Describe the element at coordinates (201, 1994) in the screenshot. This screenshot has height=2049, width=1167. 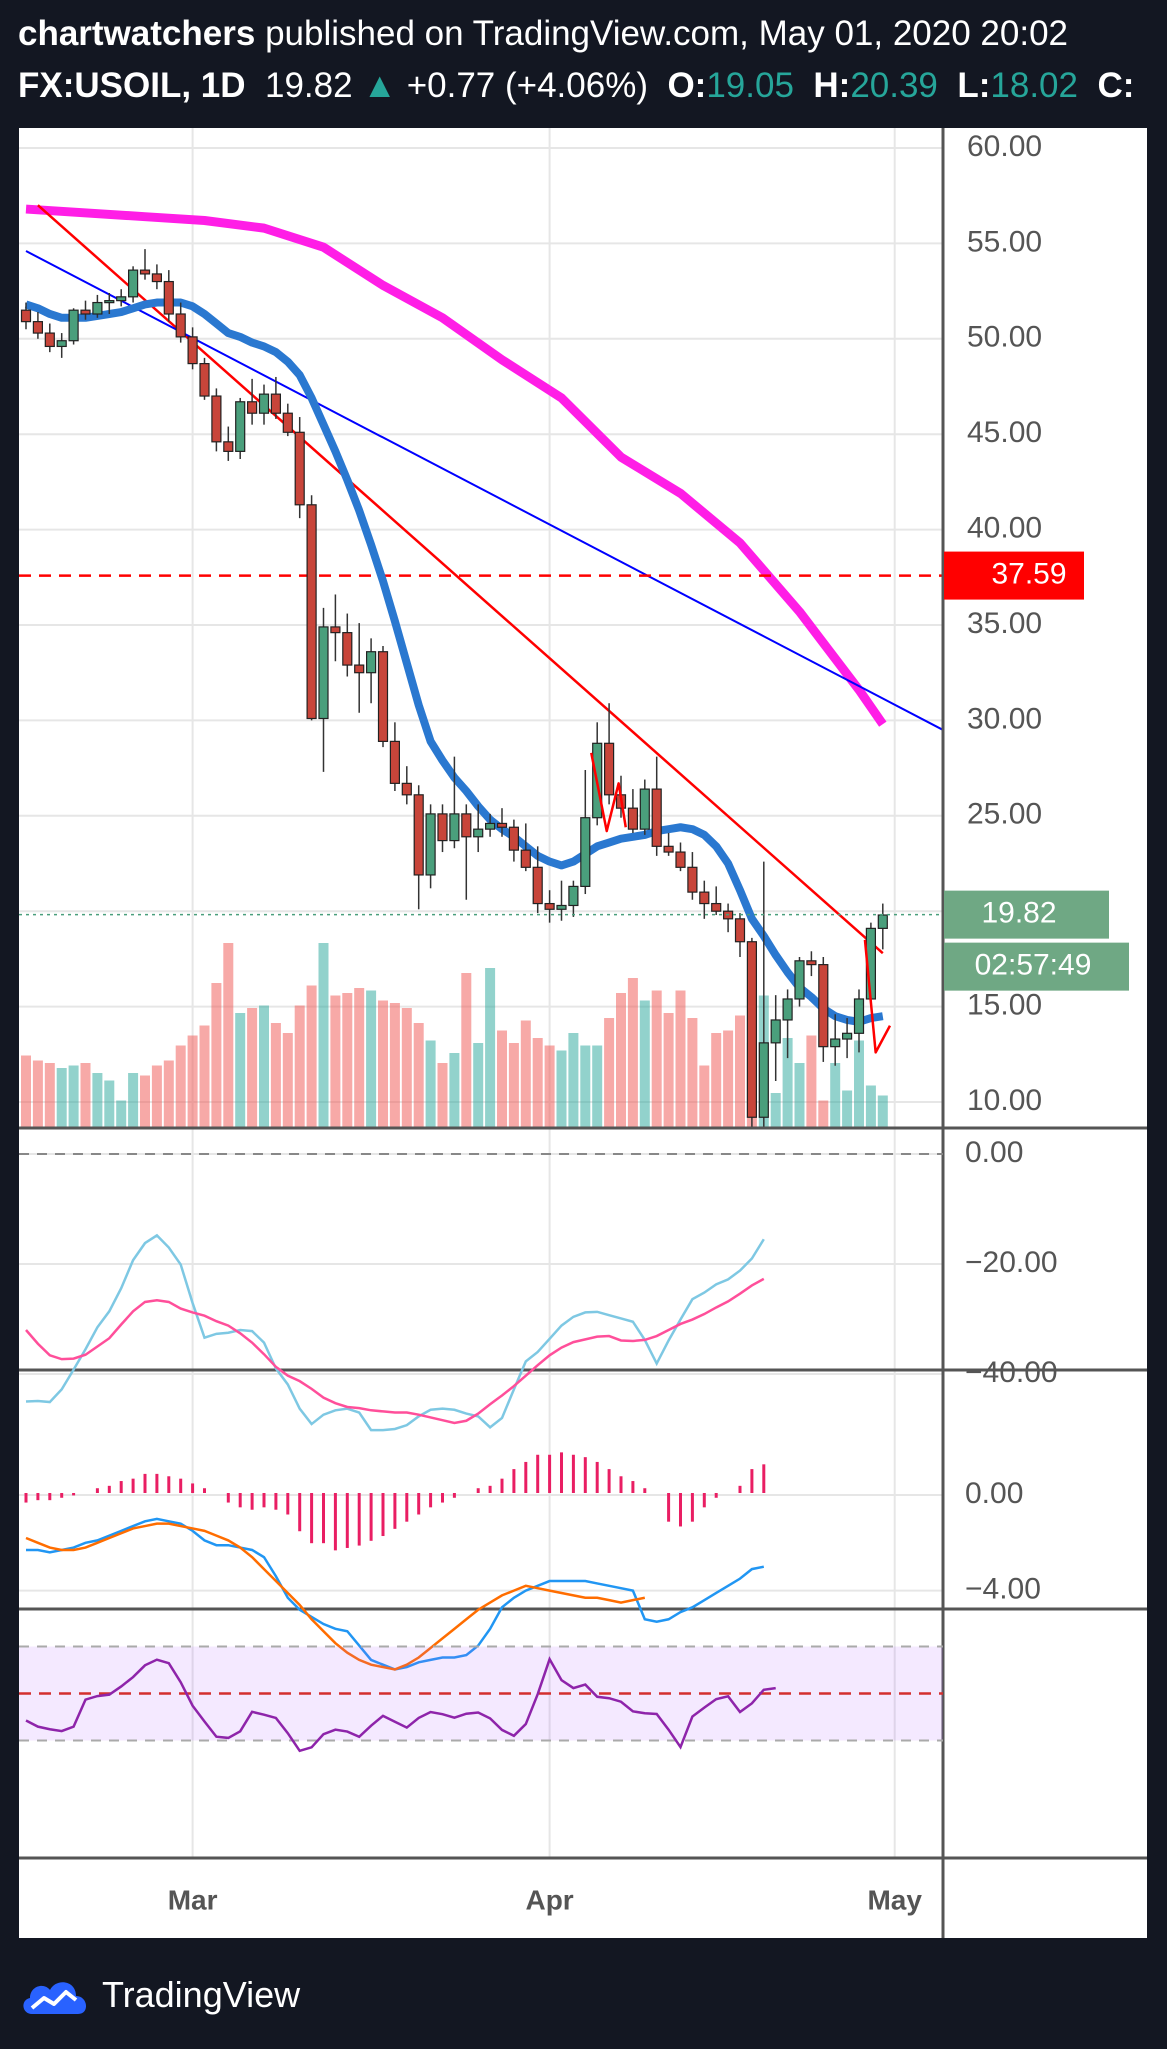
I see `tradingview-logo-text: TradingView` at that location.